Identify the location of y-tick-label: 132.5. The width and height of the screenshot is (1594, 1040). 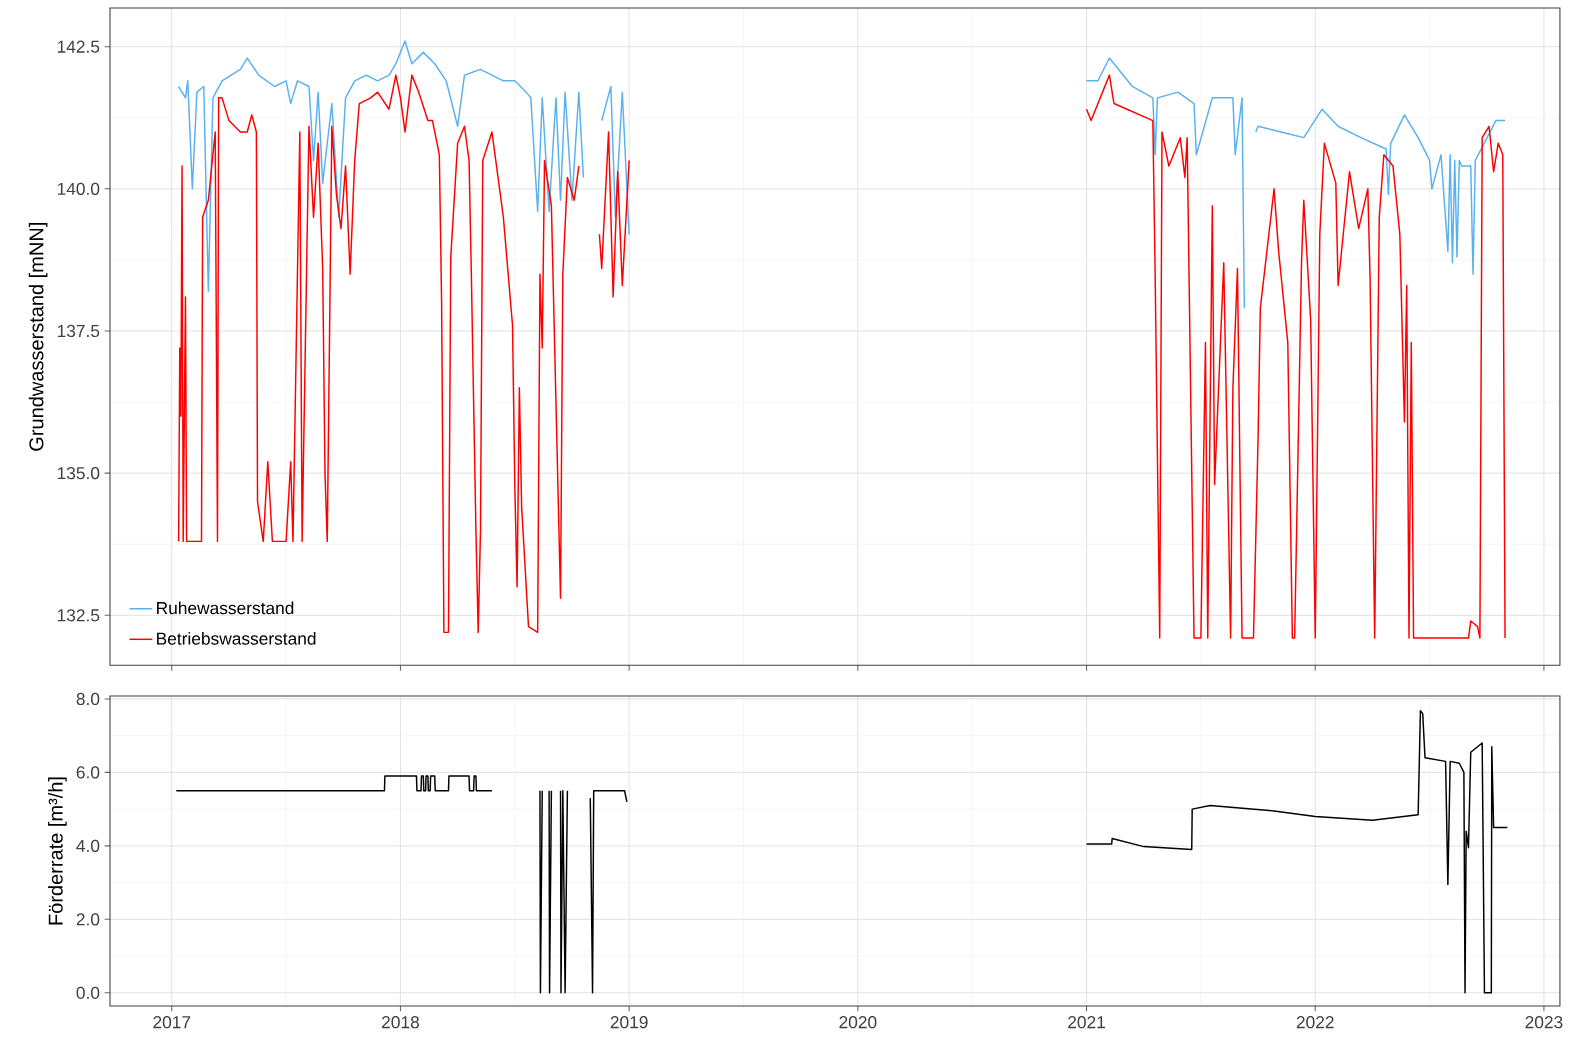
(78, 615).